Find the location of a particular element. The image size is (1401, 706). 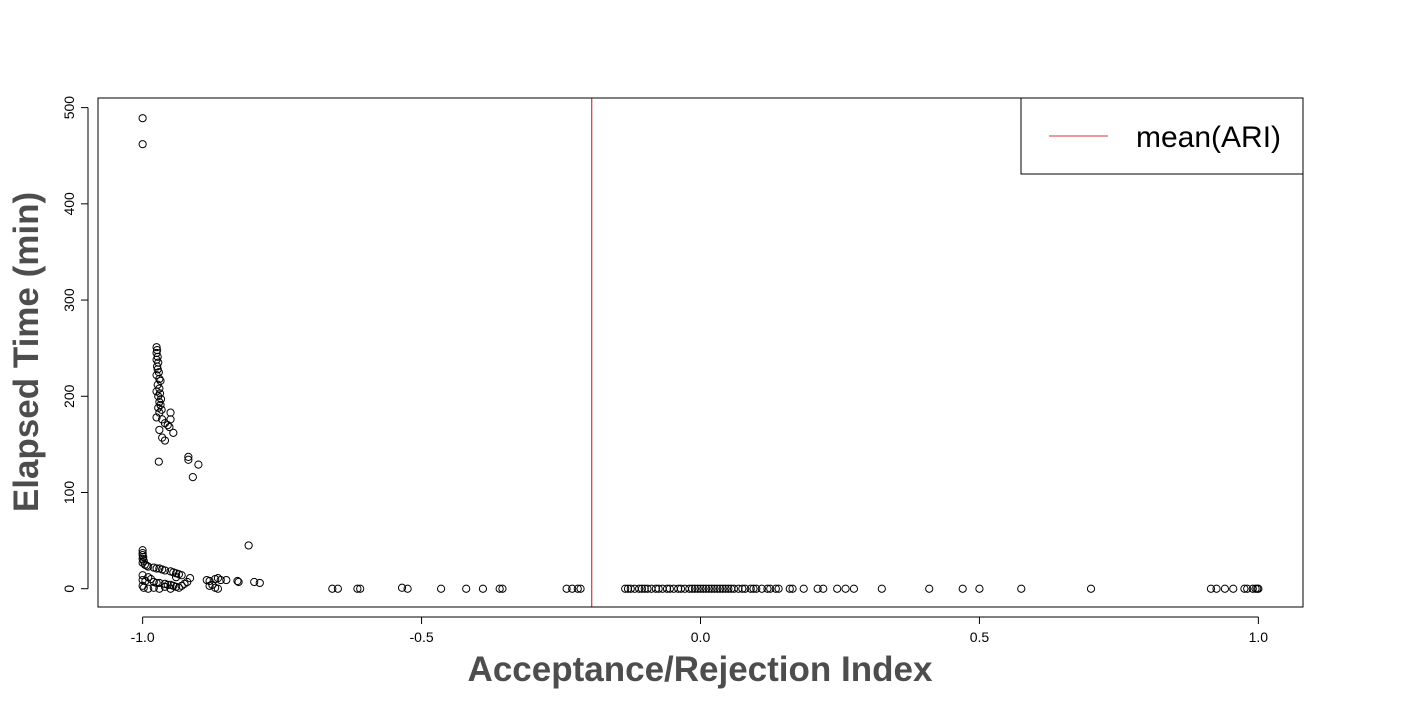

y-axis: 0 100 200 300 400 500 is located at coordinates (75, 344).